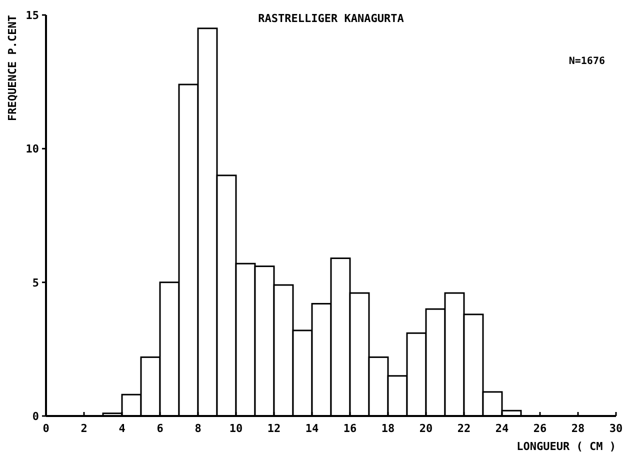 This screenshot has height=458, width=635. I want to click on x-tick-label: 20, so click(426, 428).